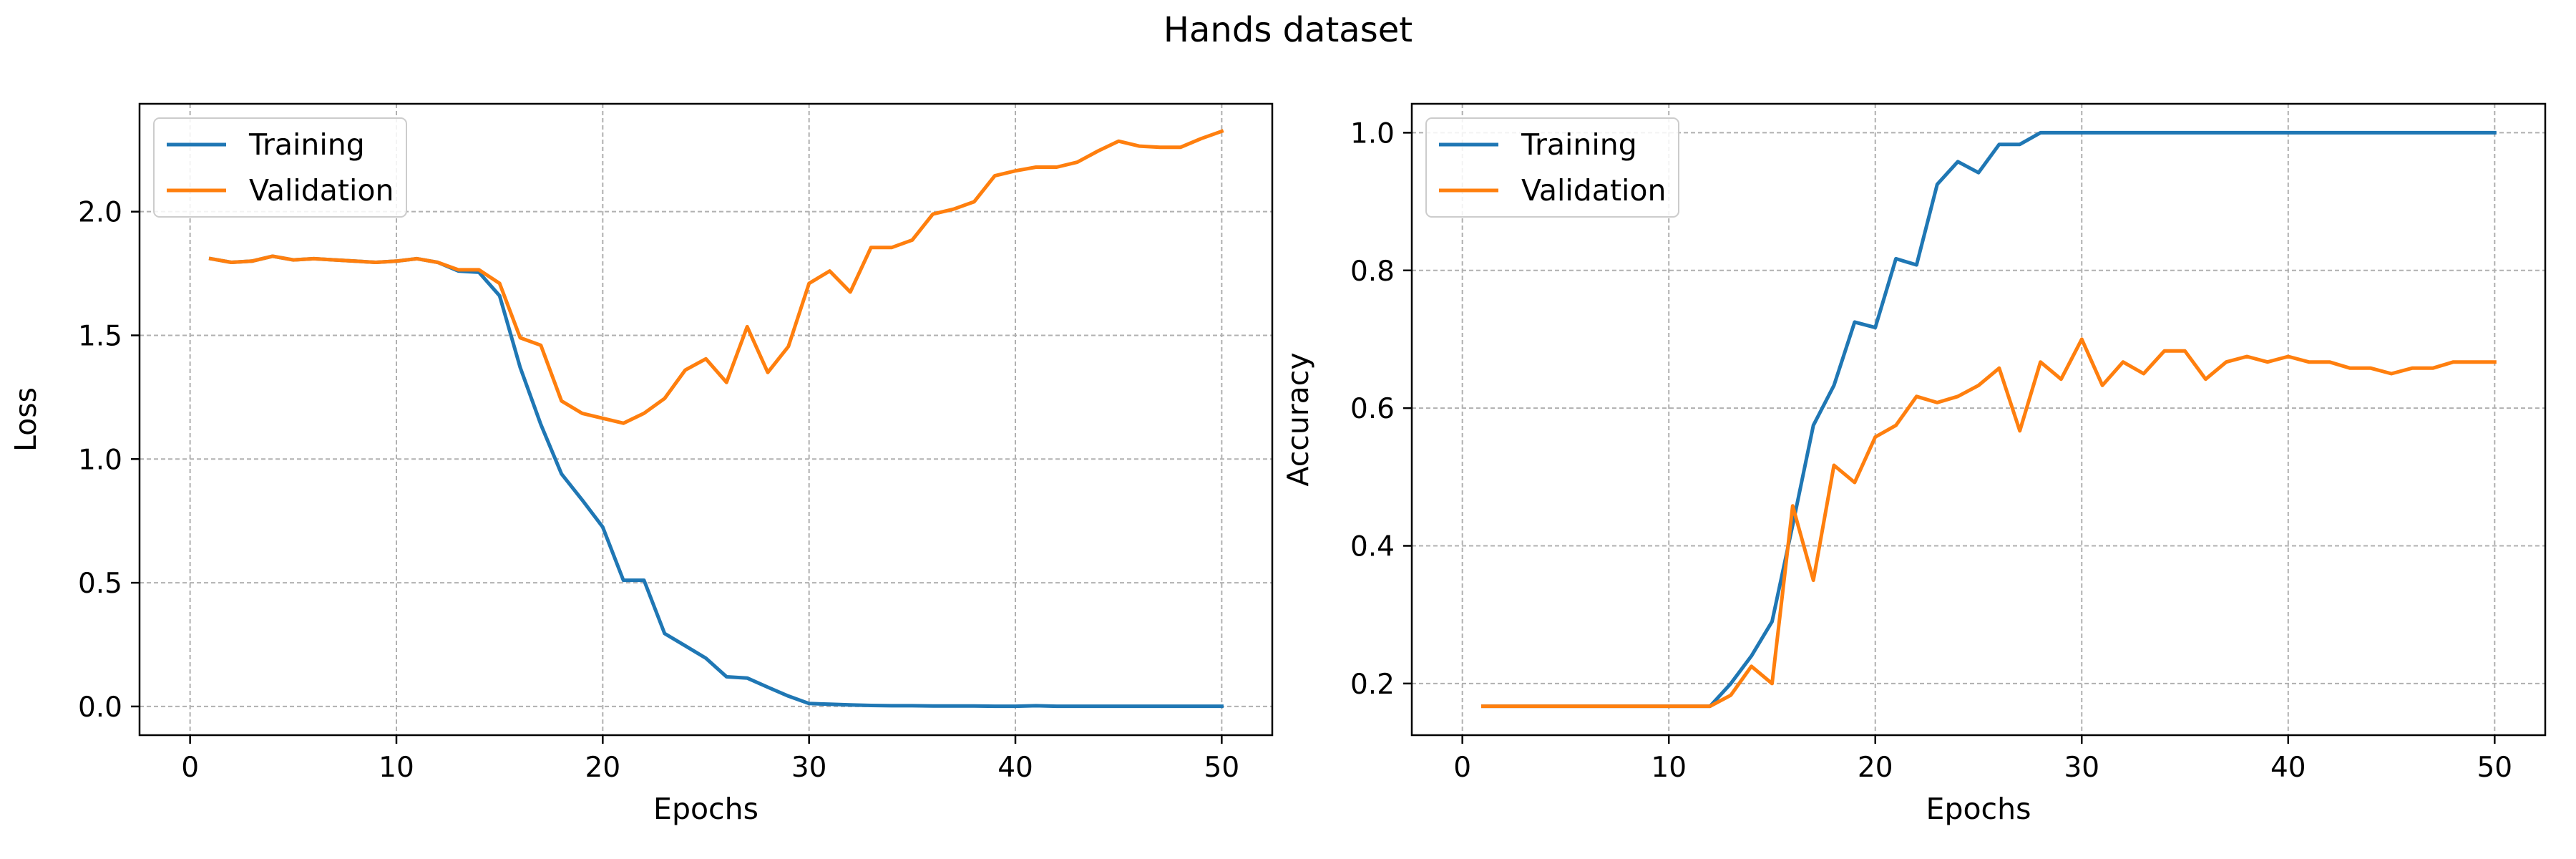  I want to click on accuracy-x-axis-label: Epochs, so click(1978, 809).